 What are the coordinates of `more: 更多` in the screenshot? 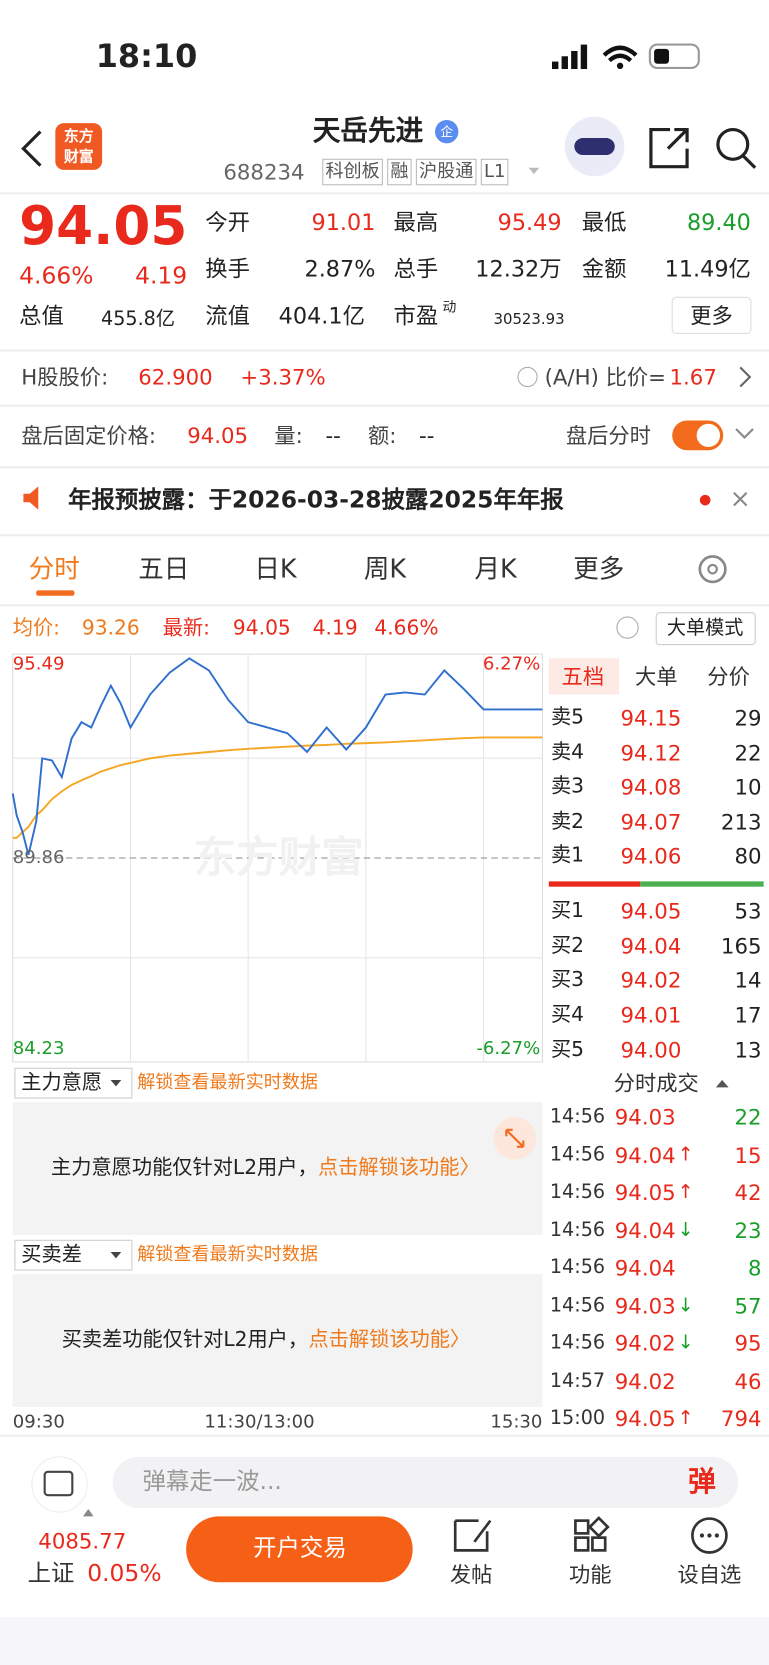 It's located at (711, 315).